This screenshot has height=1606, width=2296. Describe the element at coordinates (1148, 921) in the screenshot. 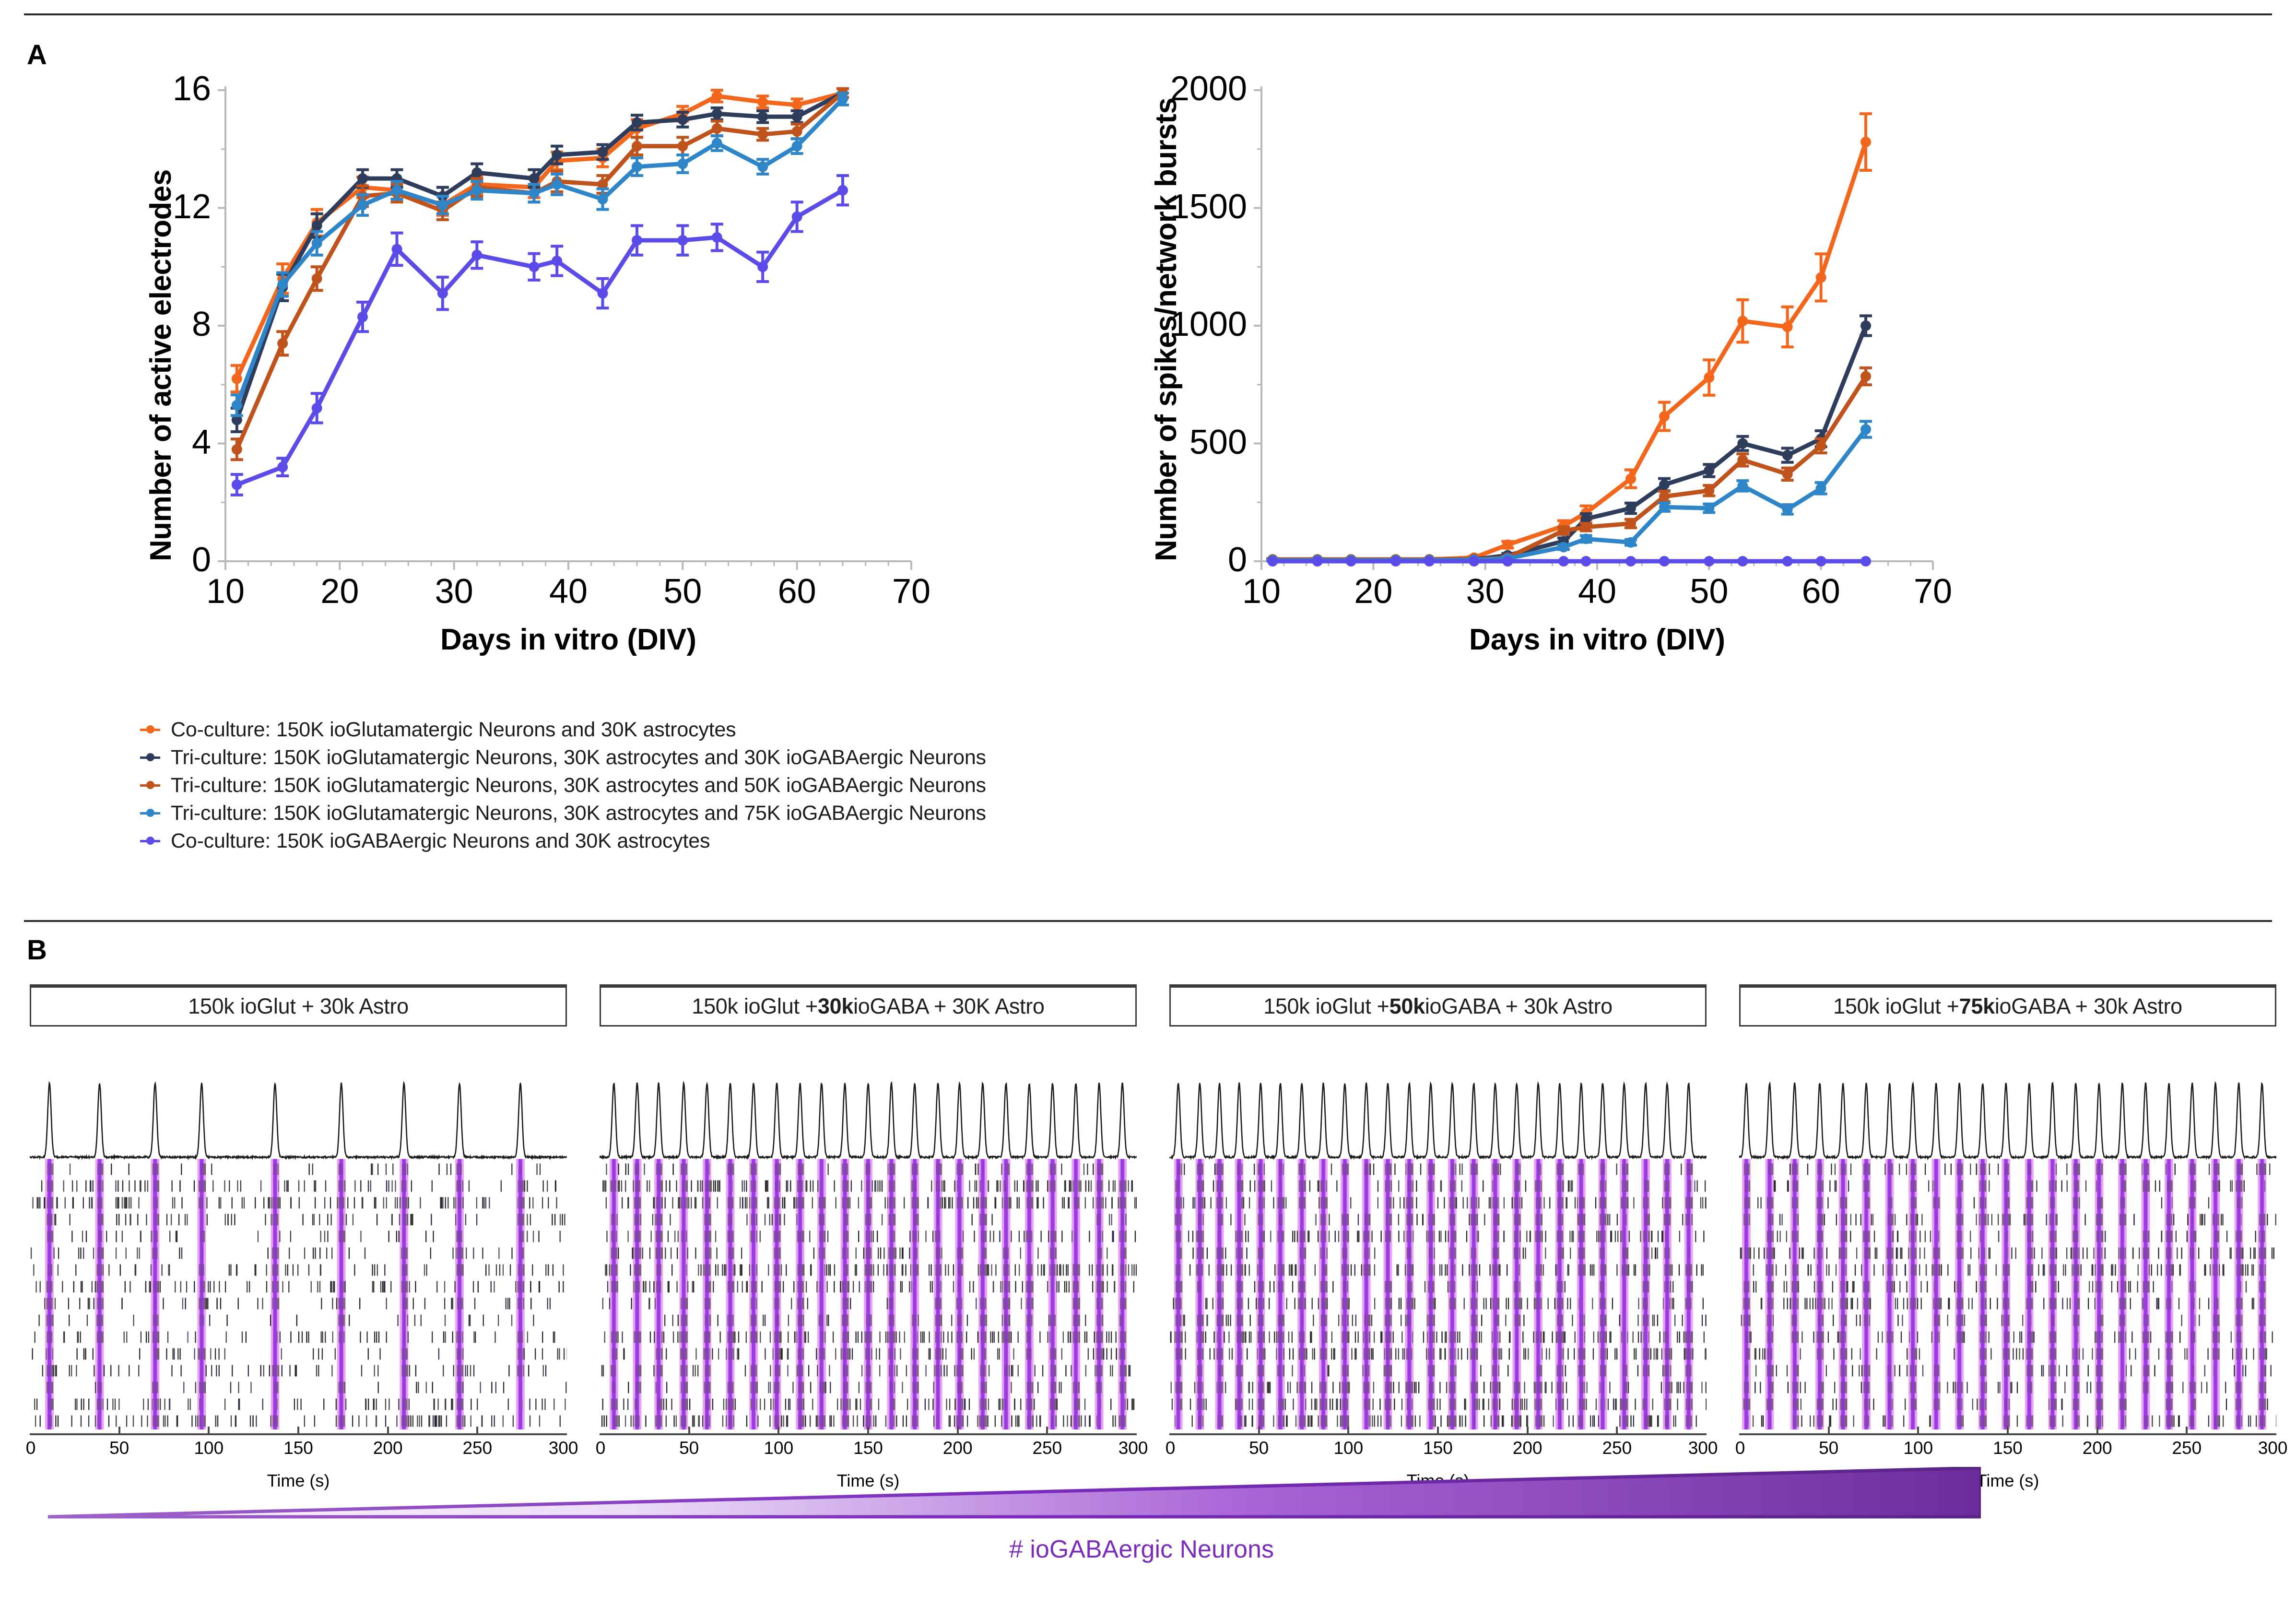

I see `divider-middle` at that location.